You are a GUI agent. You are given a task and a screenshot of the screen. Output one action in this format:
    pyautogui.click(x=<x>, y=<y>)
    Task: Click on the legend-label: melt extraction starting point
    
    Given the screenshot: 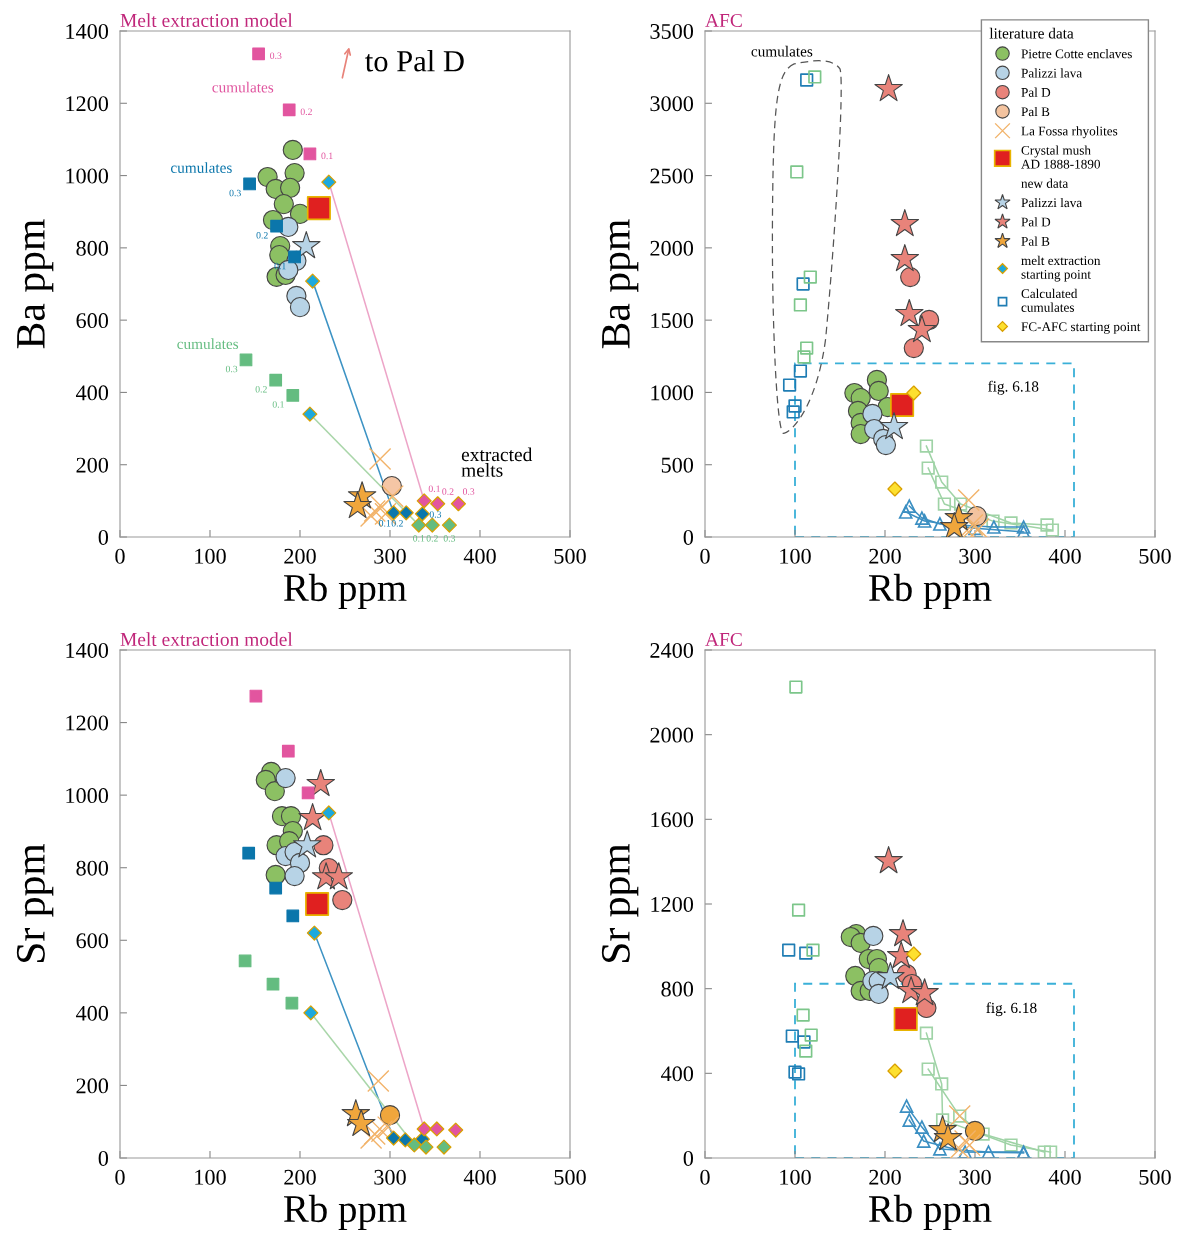 What is the action you would take?
    pyautogui.click(x=1061, y=268)
    